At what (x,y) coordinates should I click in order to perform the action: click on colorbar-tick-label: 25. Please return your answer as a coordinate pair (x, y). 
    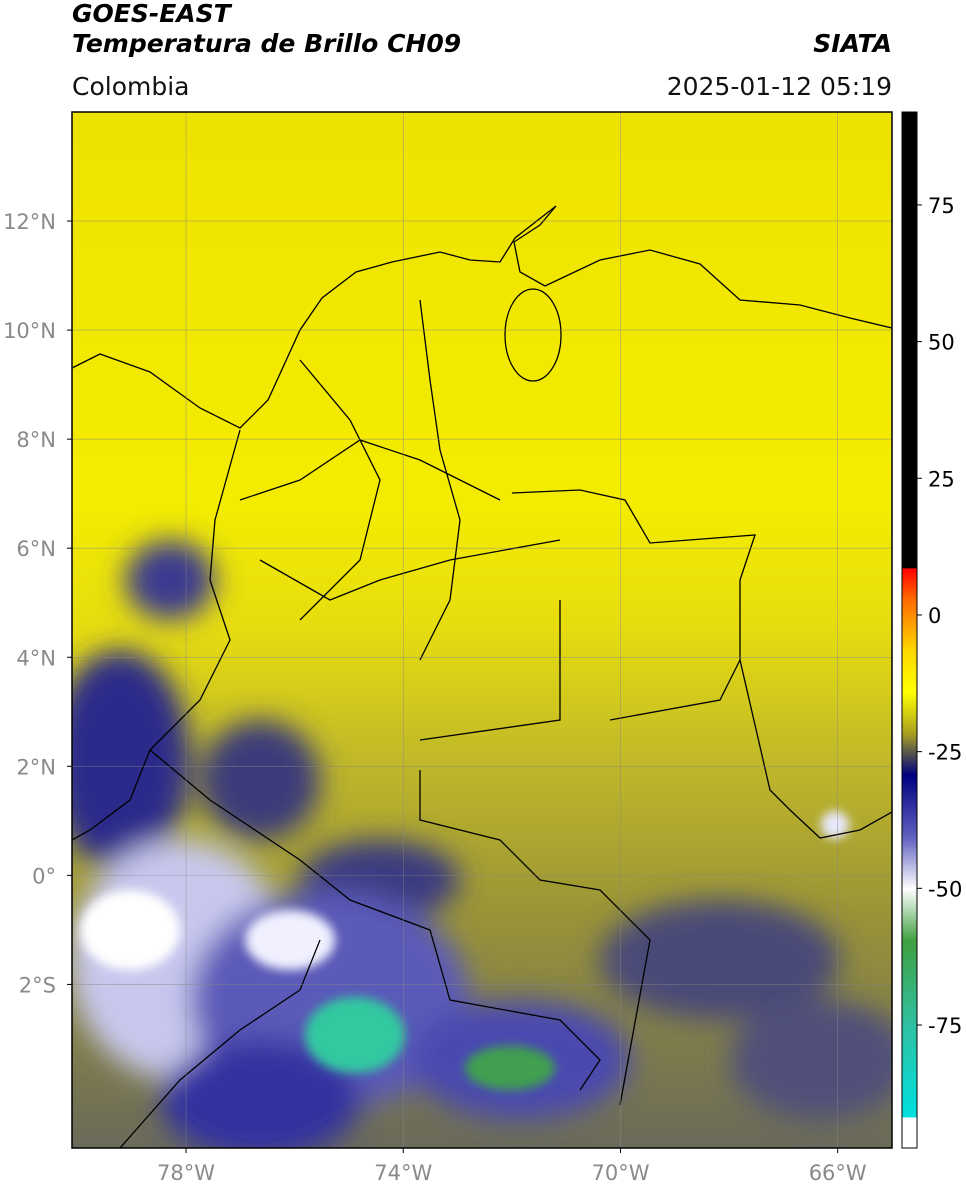
    Looking at the image, I should click on (941, 479).